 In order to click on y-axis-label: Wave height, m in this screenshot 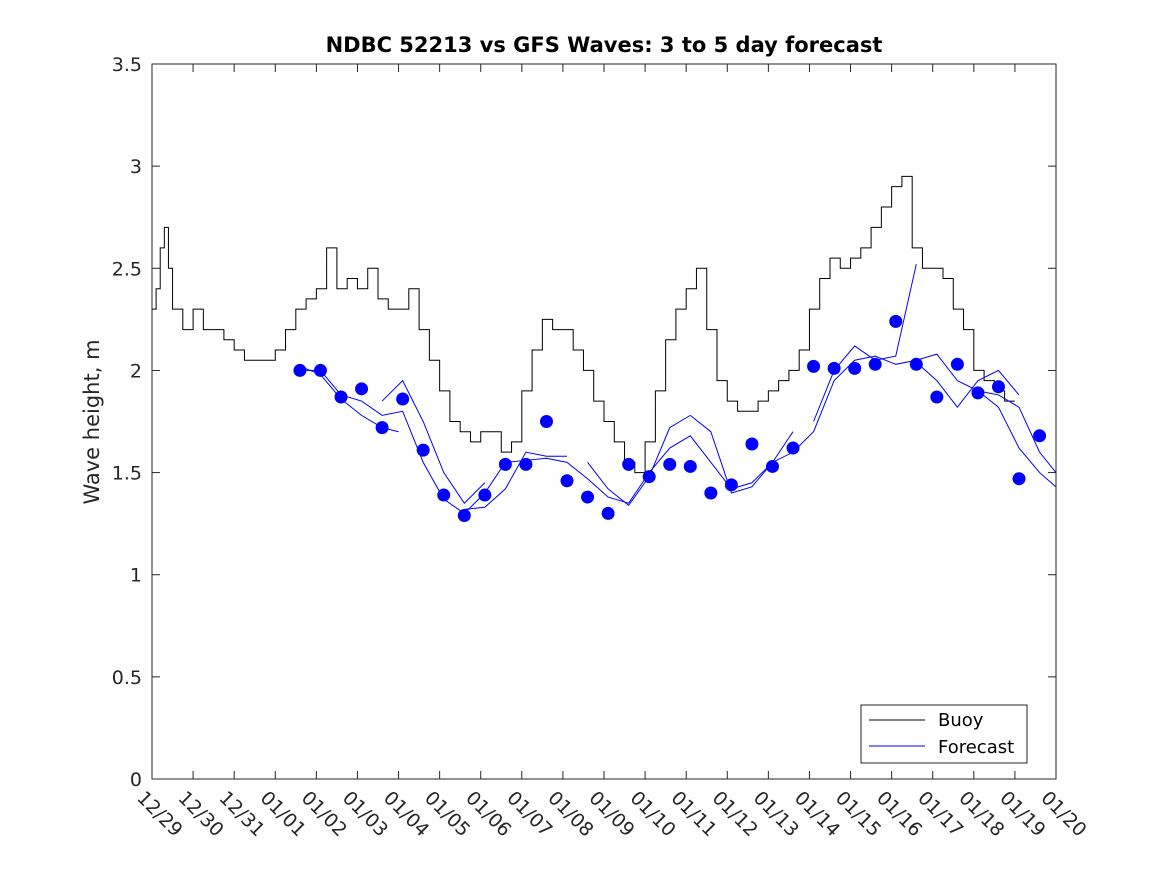, I will do `click(92, 421)`.